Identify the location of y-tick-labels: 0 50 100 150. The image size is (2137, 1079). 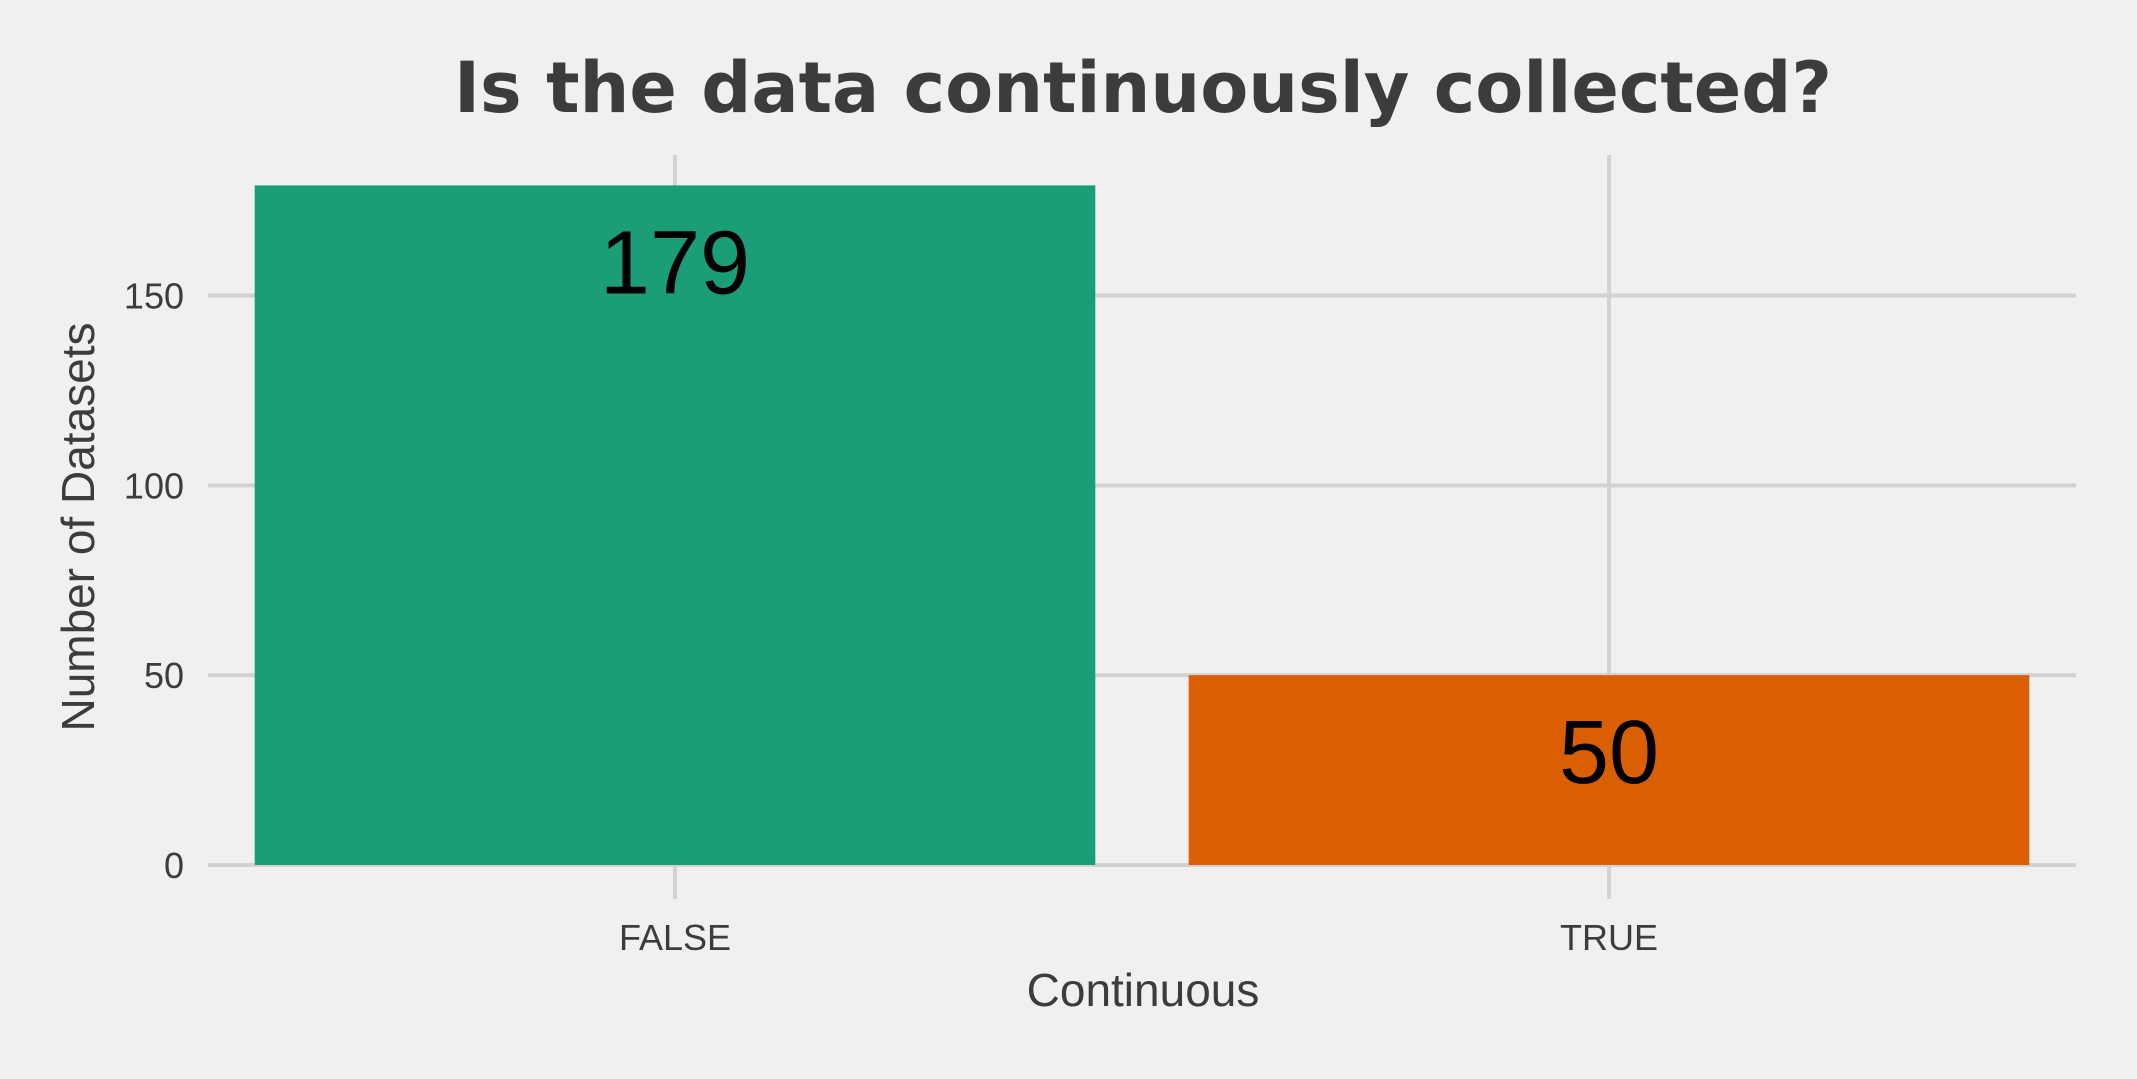
(154, 580).